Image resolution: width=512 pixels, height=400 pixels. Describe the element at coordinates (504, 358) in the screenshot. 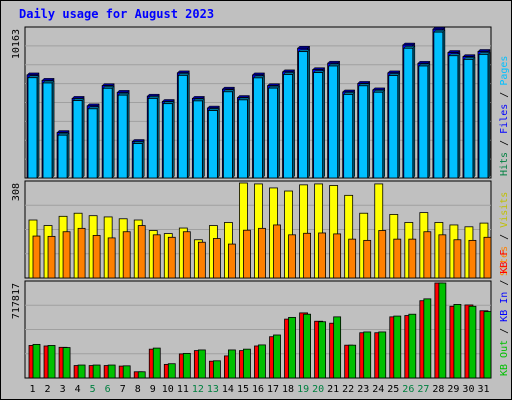

I see `legend-kb-out: KB Out` at that location.